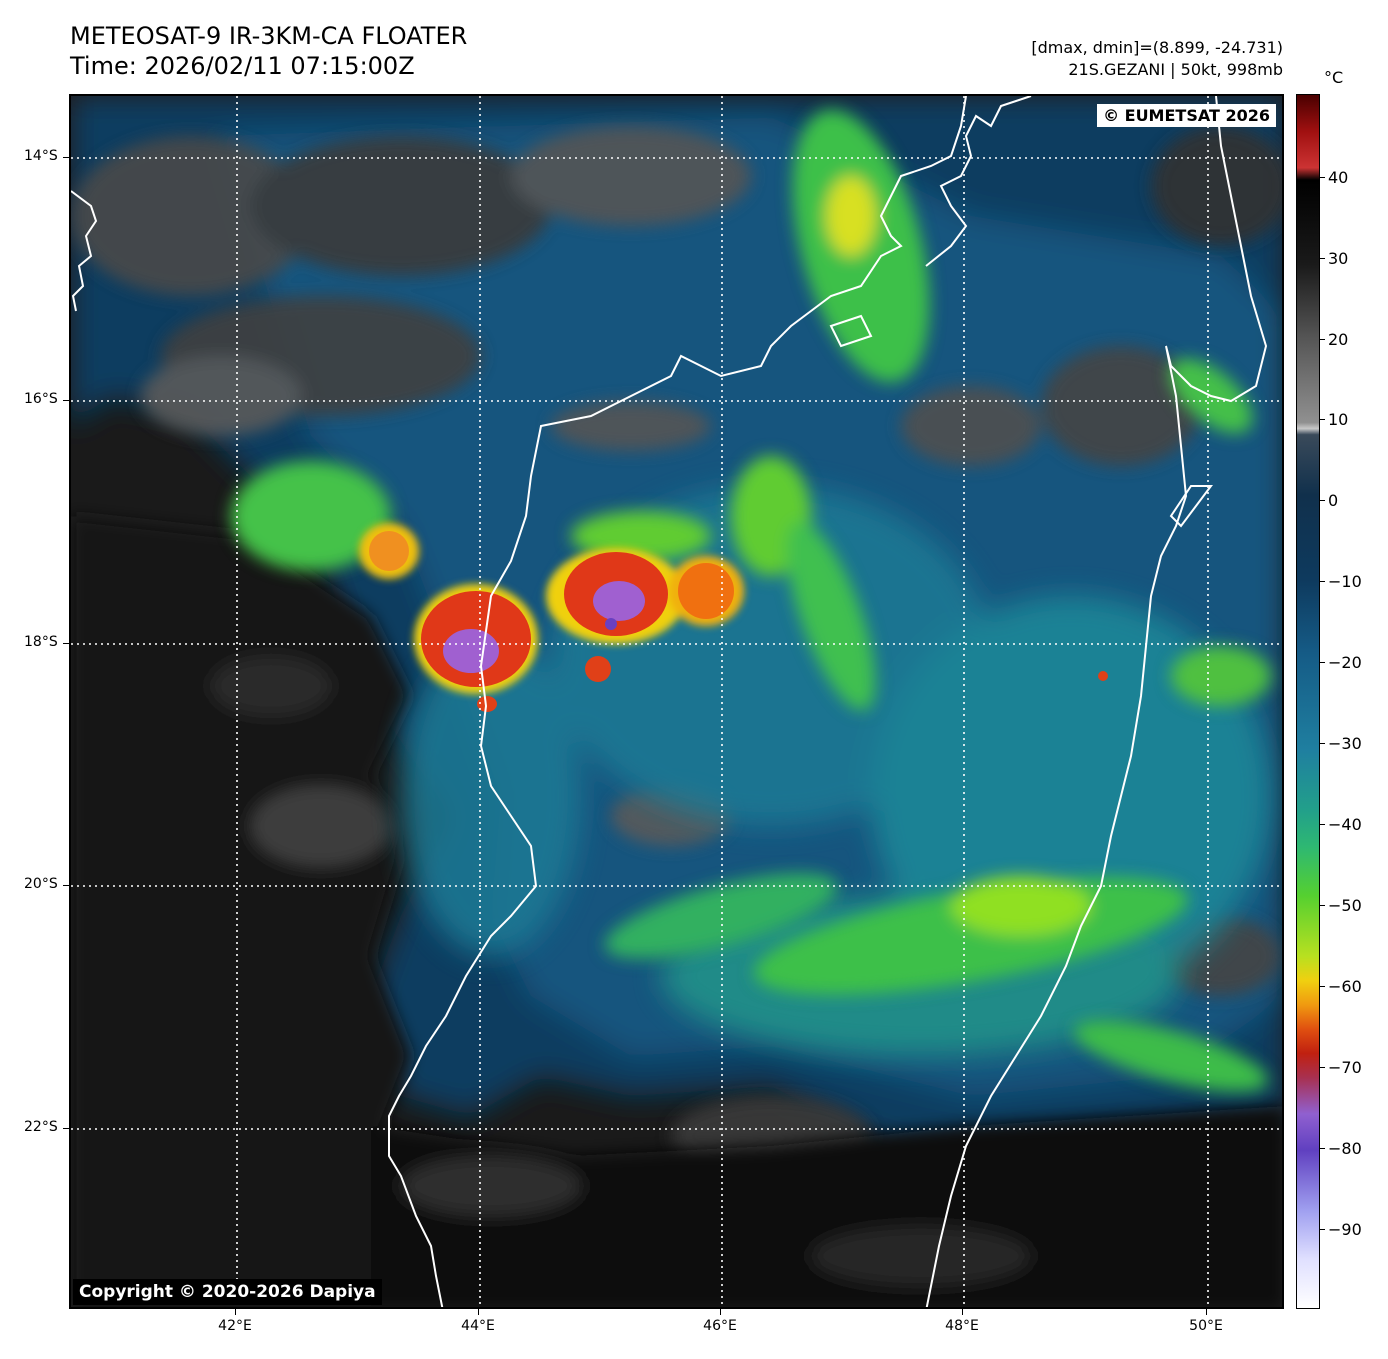 The image size is (1388, 1359). Describe the element at coordinates (1345, 1148) in the screenshot. I see `colorbar-label: −80` at that location.